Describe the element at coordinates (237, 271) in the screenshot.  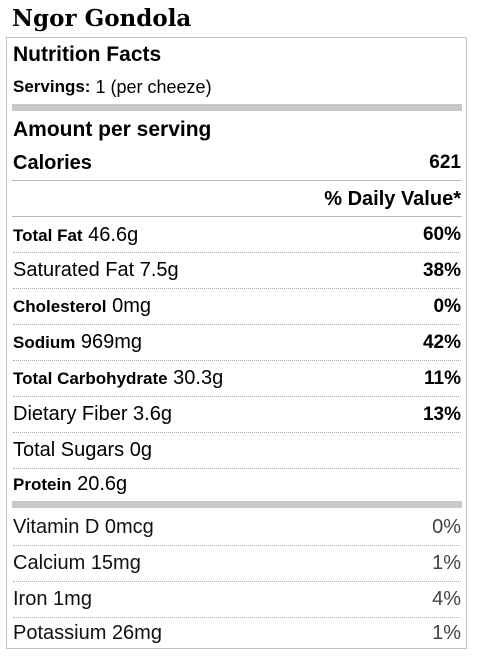
I see `nutrient-row-saturated-fat: Saturated Fat 7.5g 38%` at that location.